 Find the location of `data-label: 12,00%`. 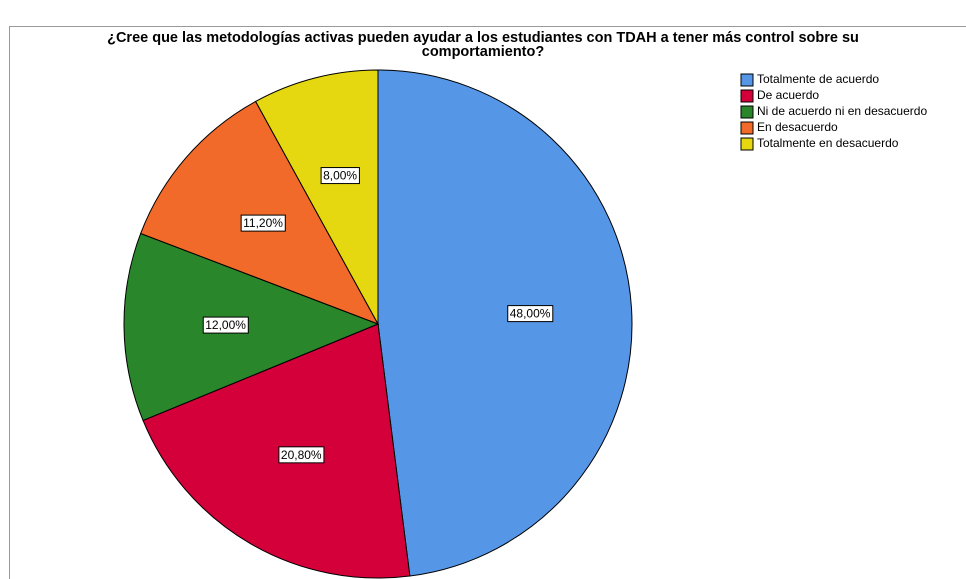

data-label: 12,00% is located at coordinates (225, 325).